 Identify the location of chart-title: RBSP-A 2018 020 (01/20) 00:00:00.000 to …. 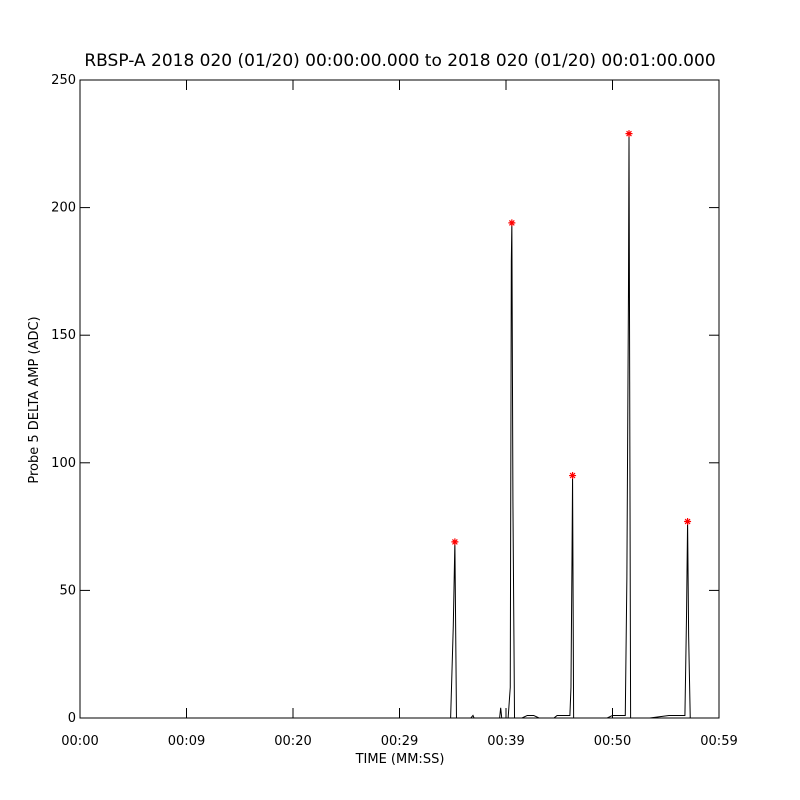
(399, 61).